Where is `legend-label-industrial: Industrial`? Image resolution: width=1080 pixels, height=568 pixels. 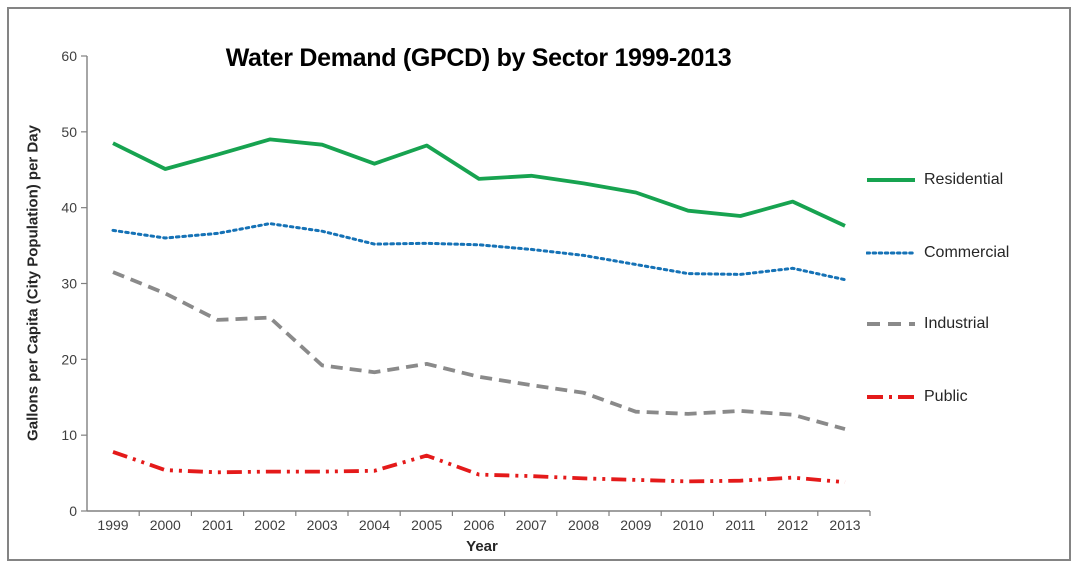 legend-label-industrial: Industrial is located at coordinates (956, 323).